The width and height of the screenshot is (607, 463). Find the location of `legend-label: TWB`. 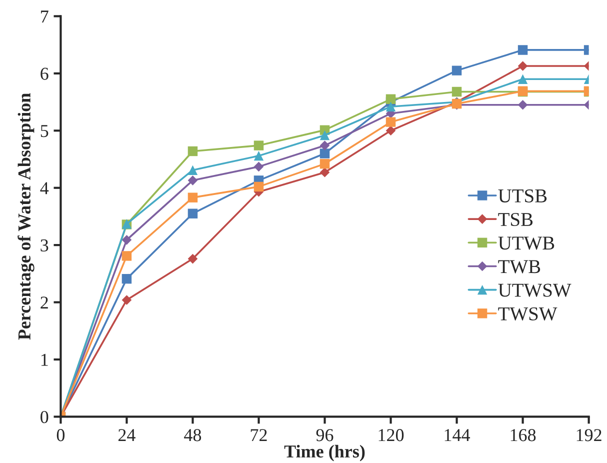

legend-label: TWB is located at coordinates (519, 267).